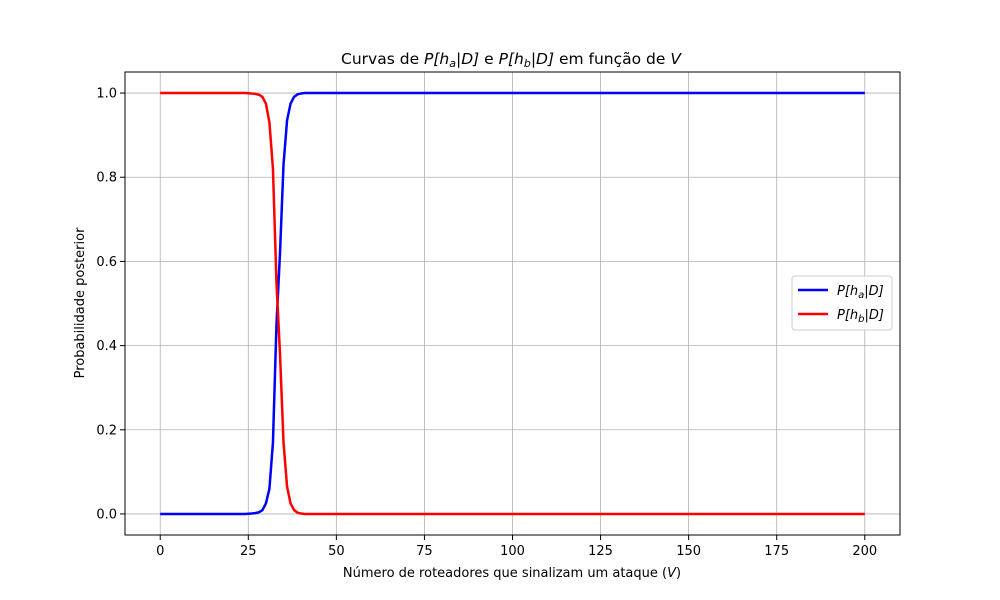 The width and height of the screenshot is (1000, 600). I want to click on y-tick-label: 0.2, so click(106, 430).